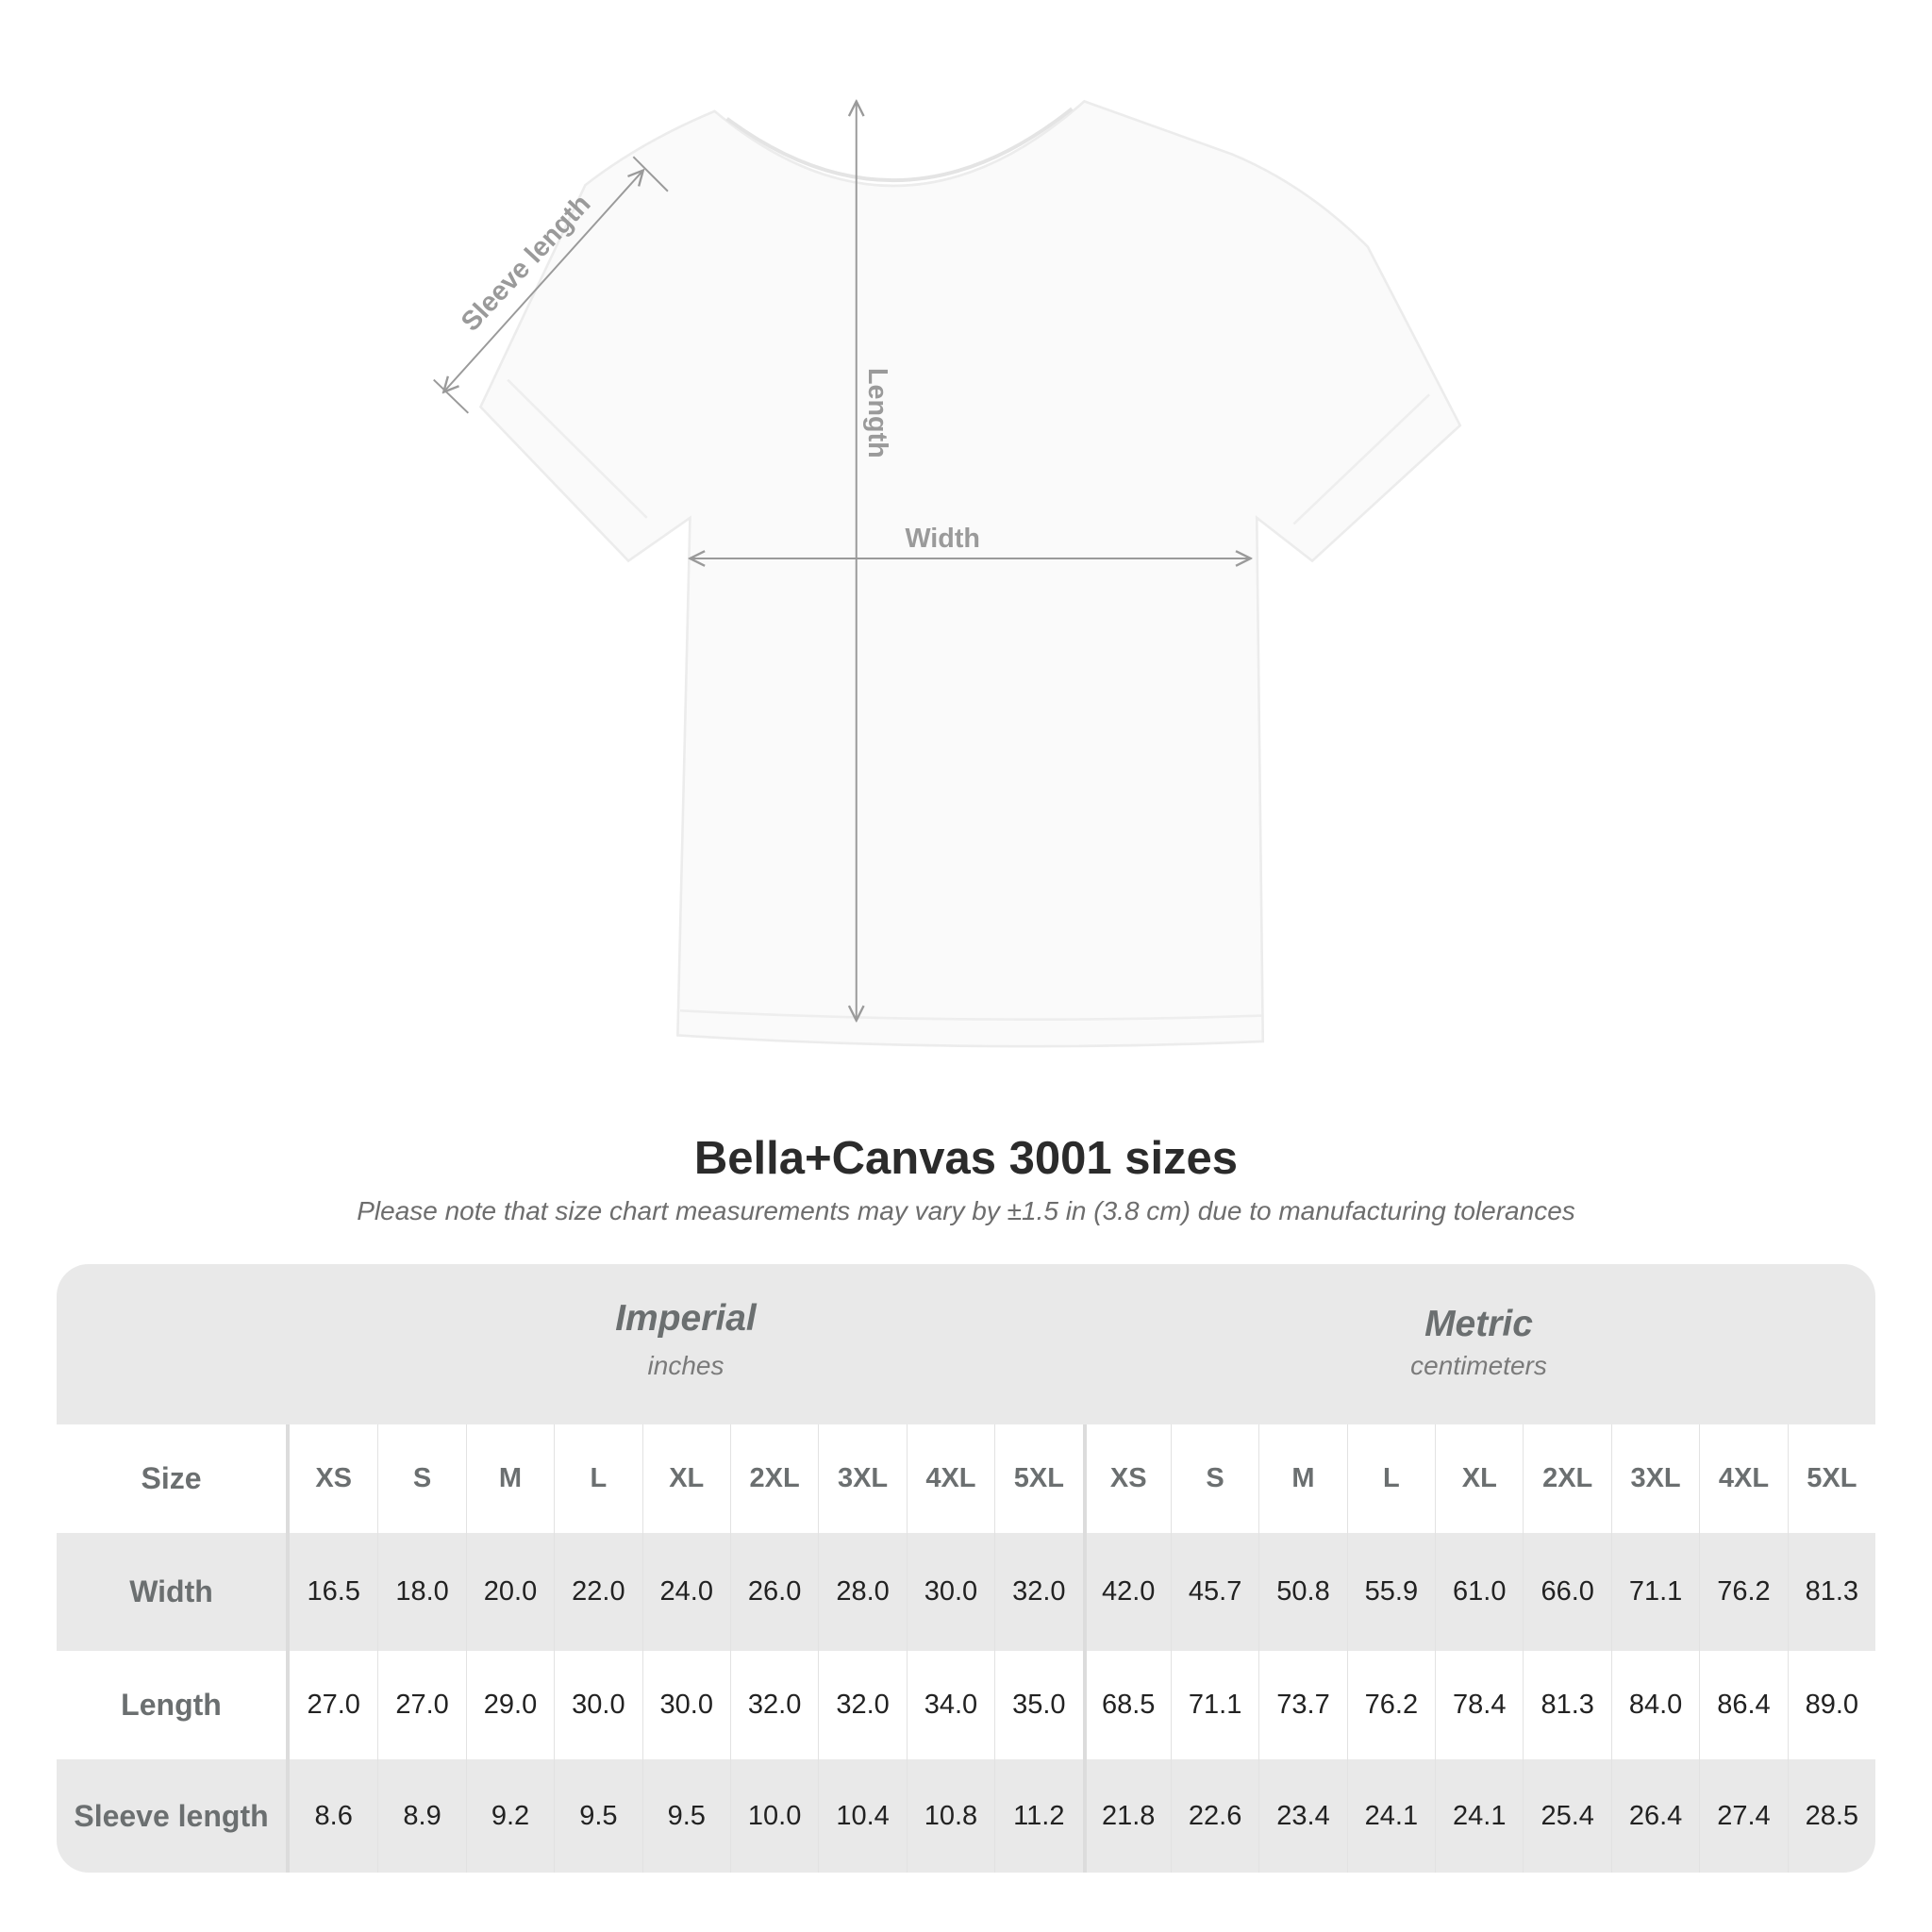 The image size is (1932, 1932). What do you see at coordinates (1302, 1705) in the screenshot?
I see `value-cell: 73.7` at bounding box center [1302, 1705].